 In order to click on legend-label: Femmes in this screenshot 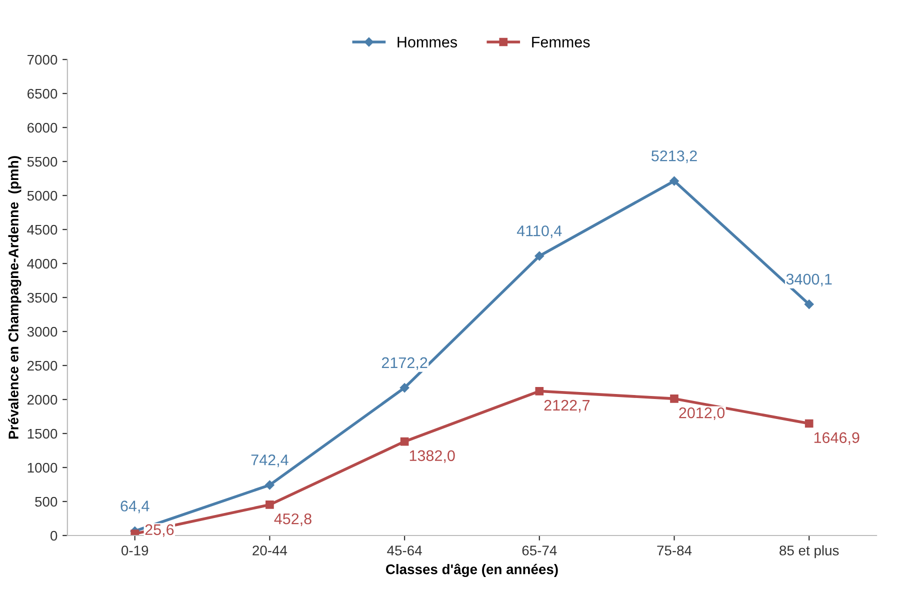, I will do `click(561, 42)`.